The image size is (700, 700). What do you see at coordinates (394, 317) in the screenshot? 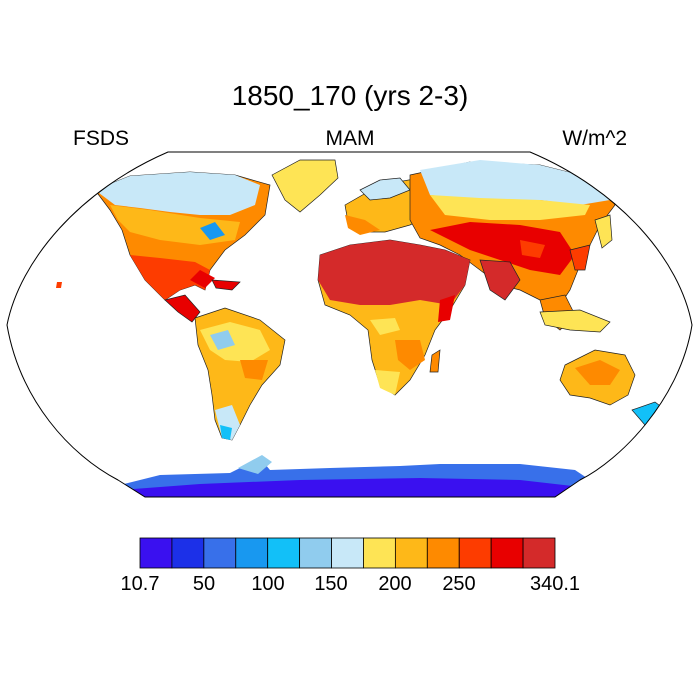
I see `africa-region` at bounding box center [394, 317].